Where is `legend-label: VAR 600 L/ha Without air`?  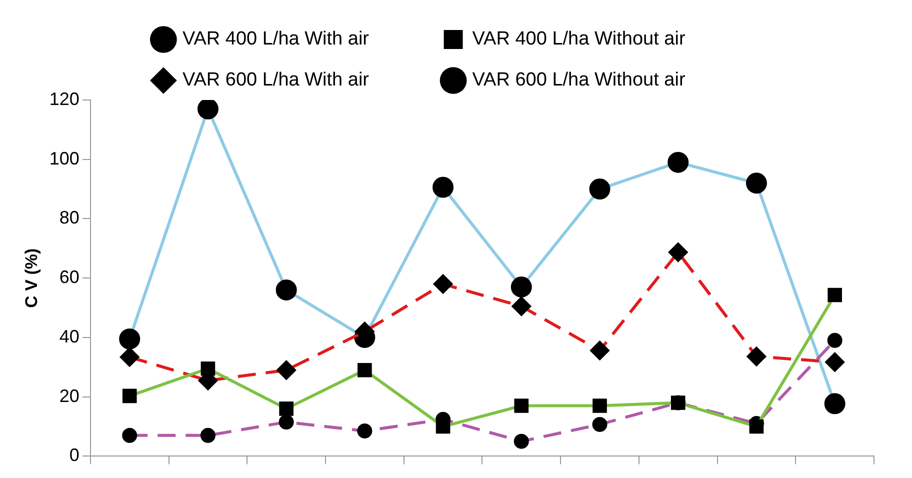
legend-label: VAR 600 L/ha Without air is located at coordinates (605, 80).